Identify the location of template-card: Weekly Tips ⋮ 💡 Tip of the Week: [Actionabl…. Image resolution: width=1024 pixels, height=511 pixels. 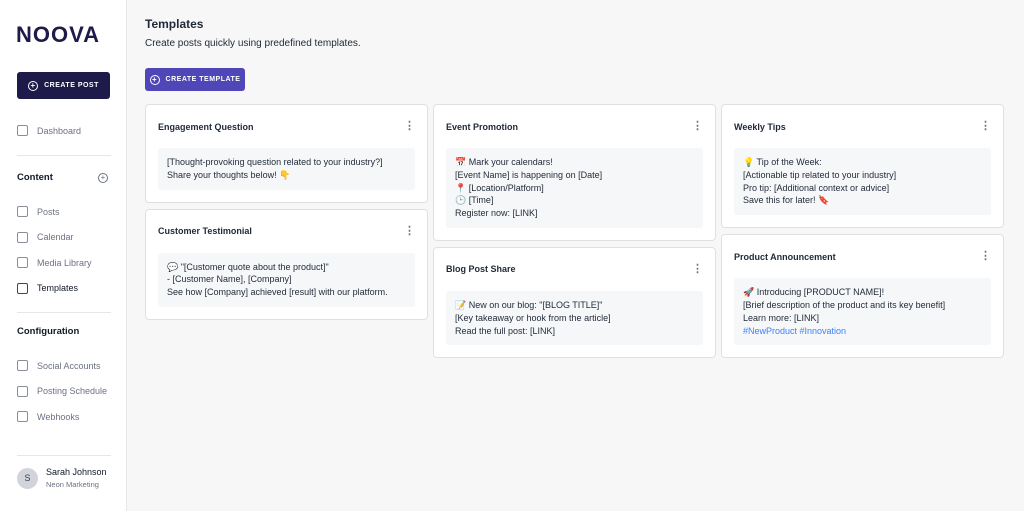
(862, 166).